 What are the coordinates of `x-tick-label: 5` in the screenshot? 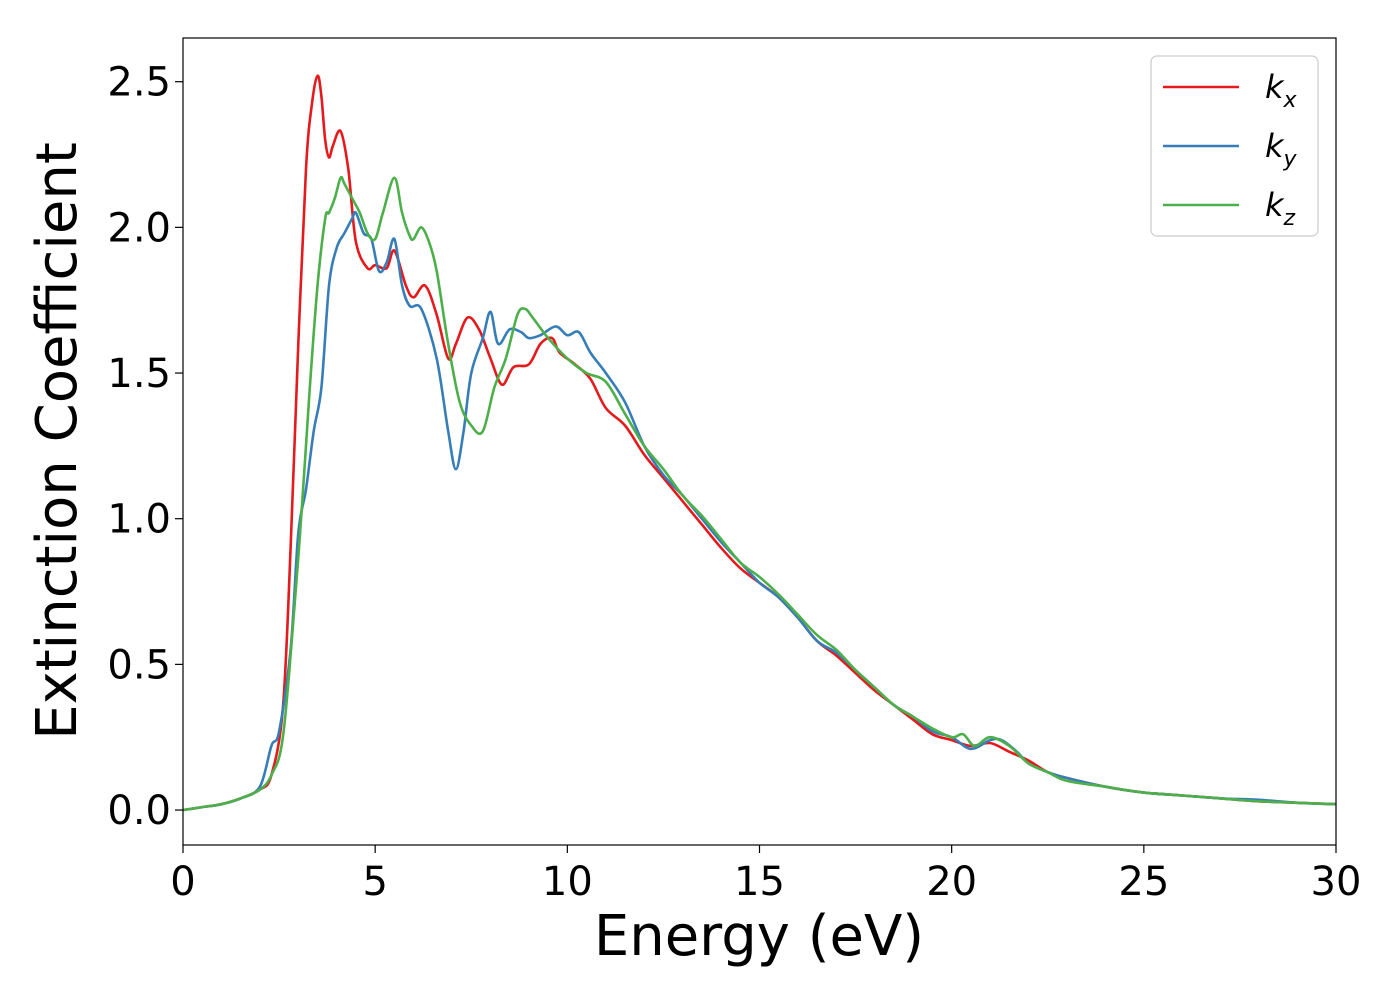 It's located at (374, 882).